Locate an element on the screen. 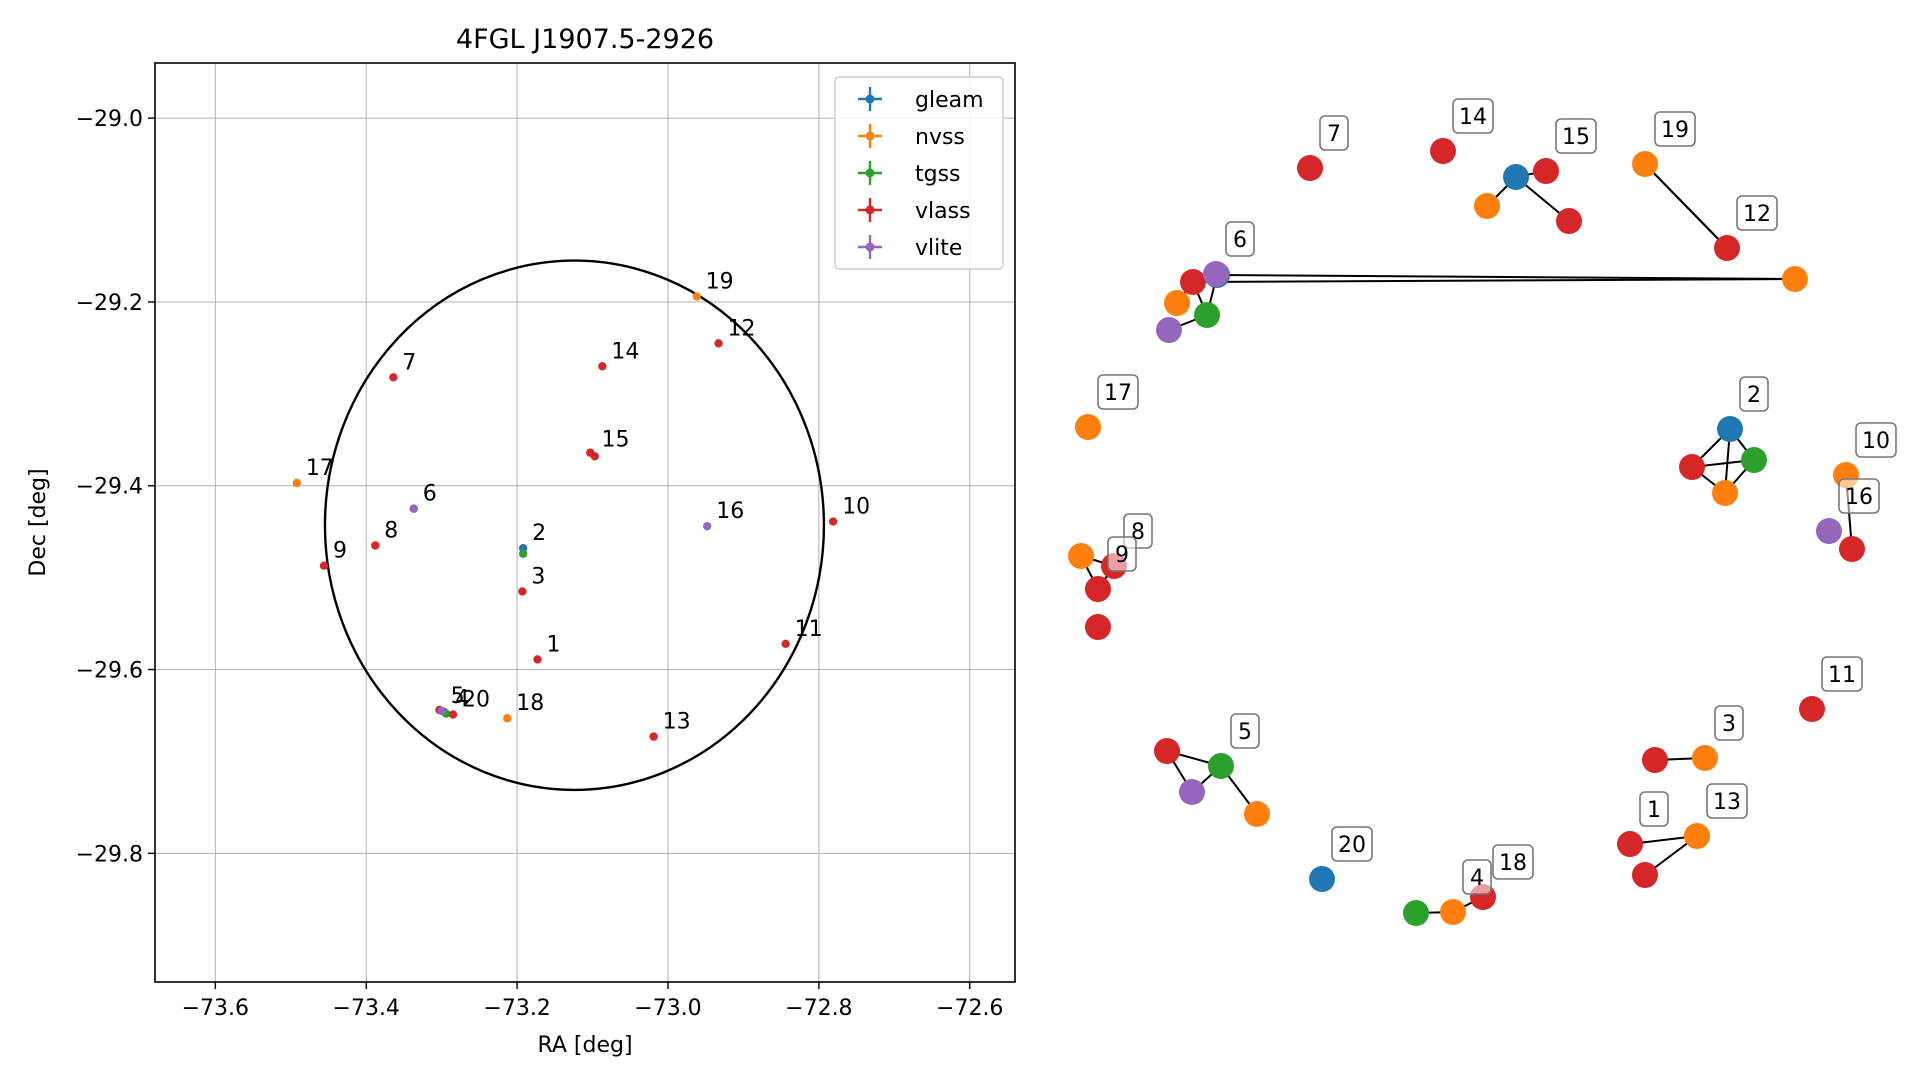 This screenshot has height=1080, width=1919. x-tick-label: −73.6 is located at coordinates (215, 1008).